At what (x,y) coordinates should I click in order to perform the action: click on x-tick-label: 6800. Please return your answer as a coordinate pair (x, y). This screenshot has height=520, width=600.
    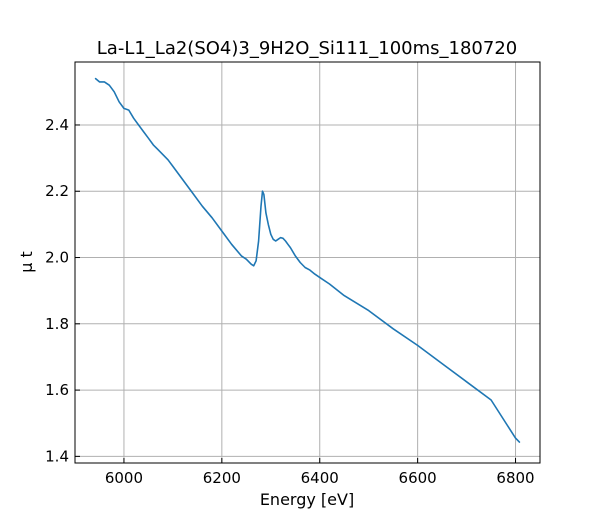
    Looking at the image, I should click on (515, 478).